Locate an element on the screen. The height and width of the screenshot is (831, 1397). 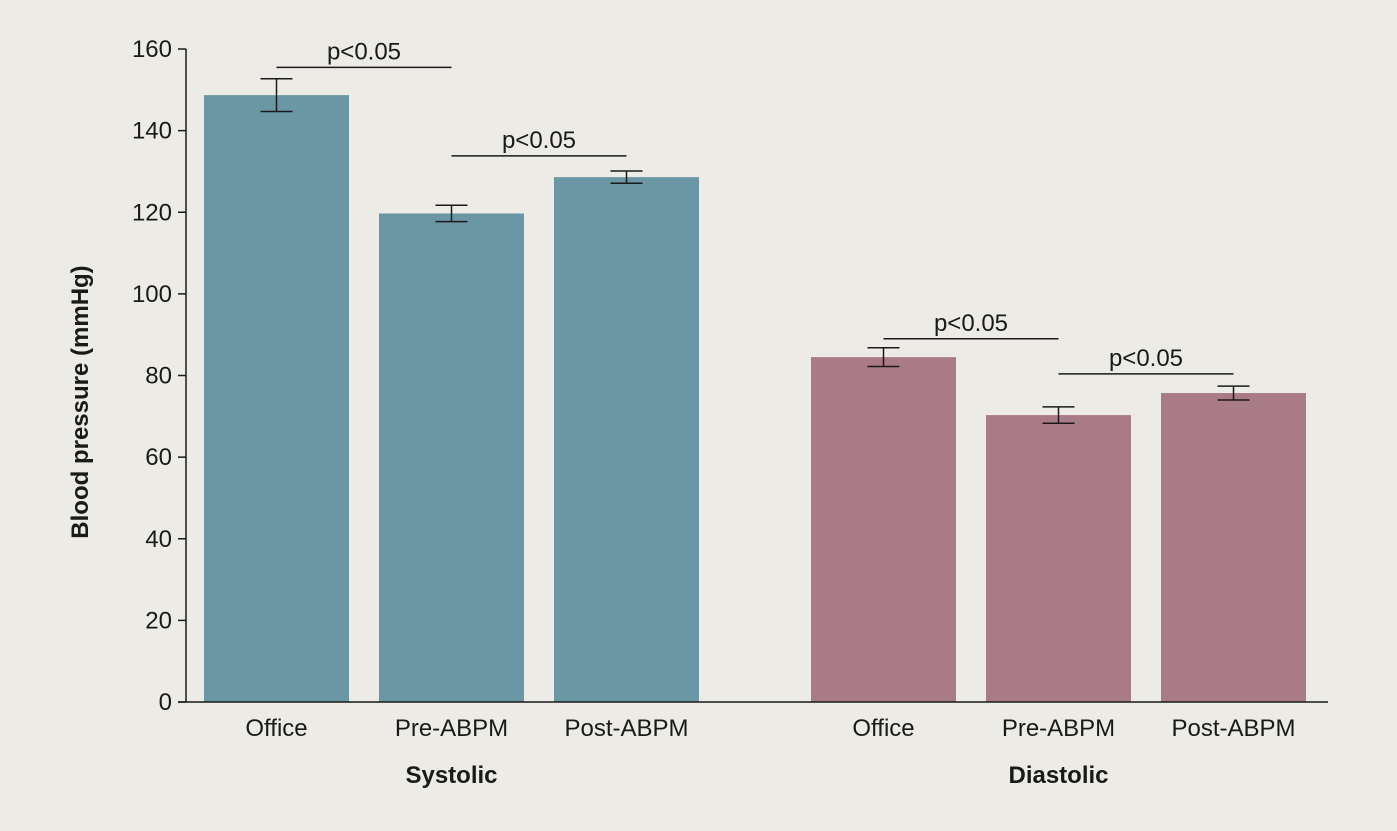
y-tick-label: 160 is located at coordinates (152, 49).